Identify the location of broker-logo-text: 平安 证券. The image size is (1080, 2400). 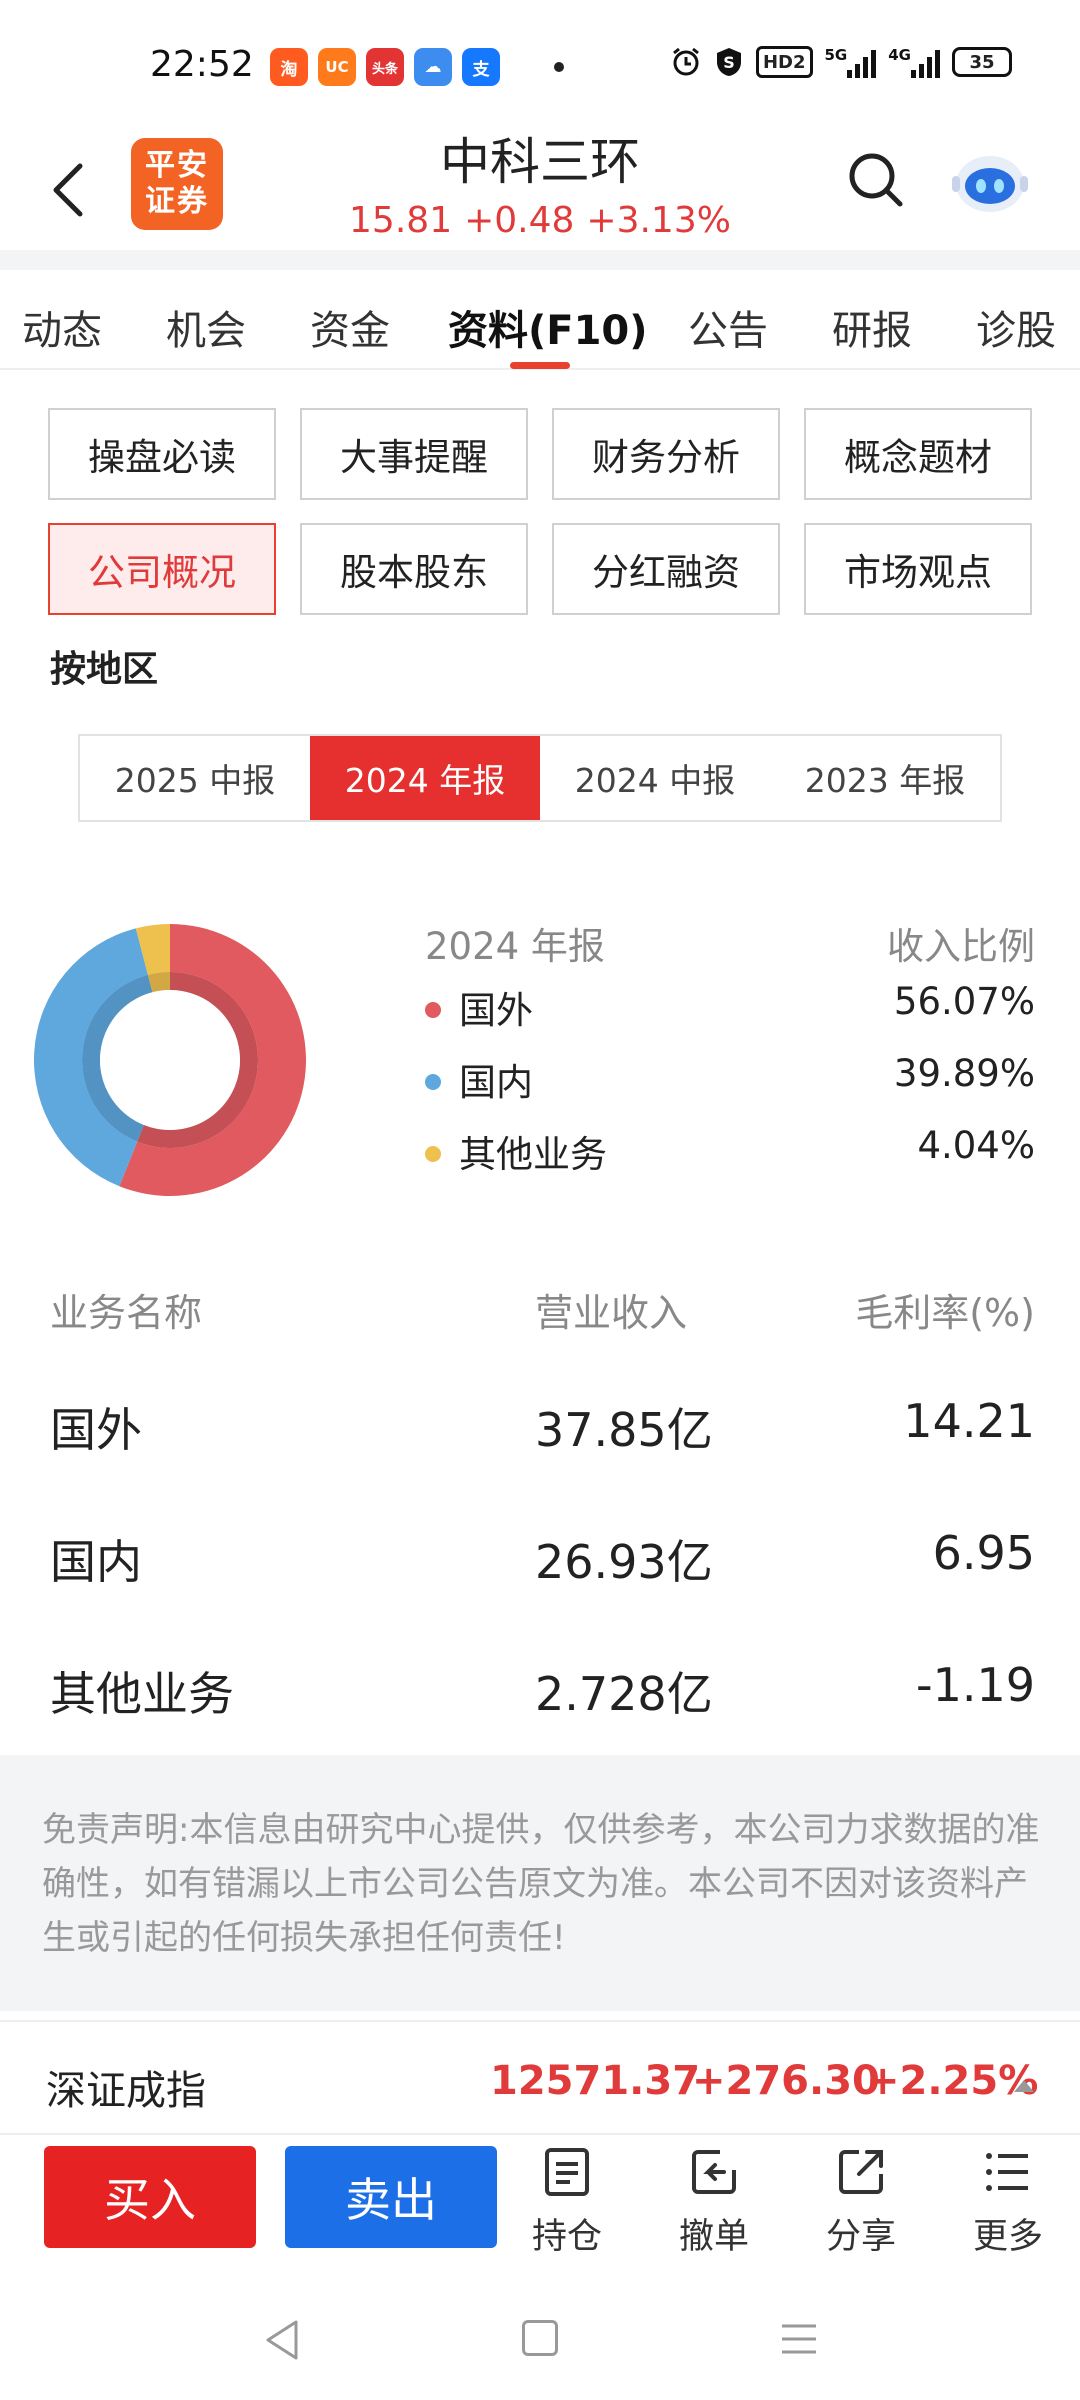
(177, 183).